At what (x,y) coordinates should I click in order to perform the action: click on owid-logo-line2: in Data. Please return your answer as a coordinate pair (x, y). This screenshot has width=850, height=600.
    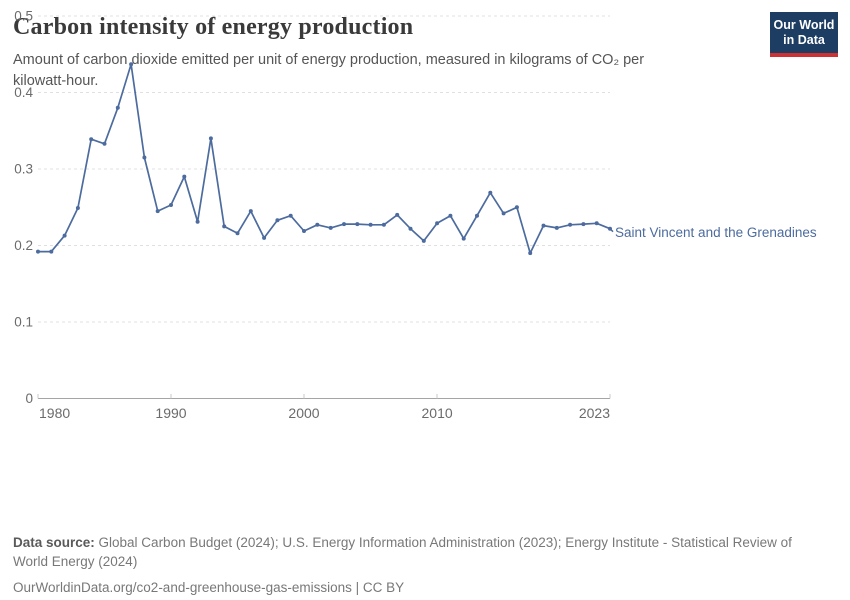
    Looking at the image, I should click on (804, 40).